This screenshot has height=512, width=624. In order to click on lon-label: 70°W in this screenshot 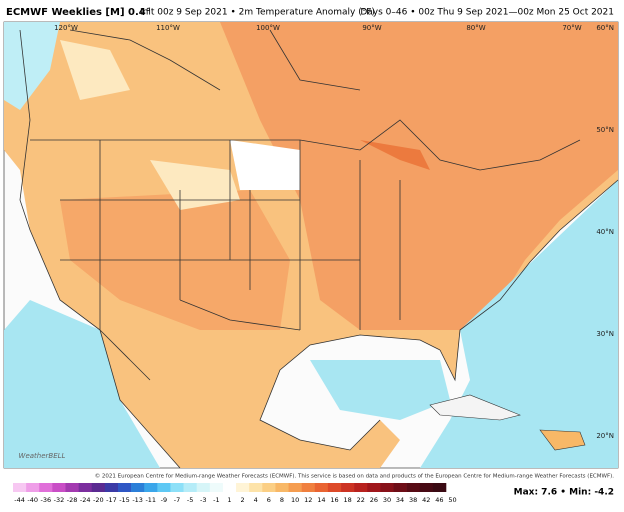, I will do `click(571, 28)`.